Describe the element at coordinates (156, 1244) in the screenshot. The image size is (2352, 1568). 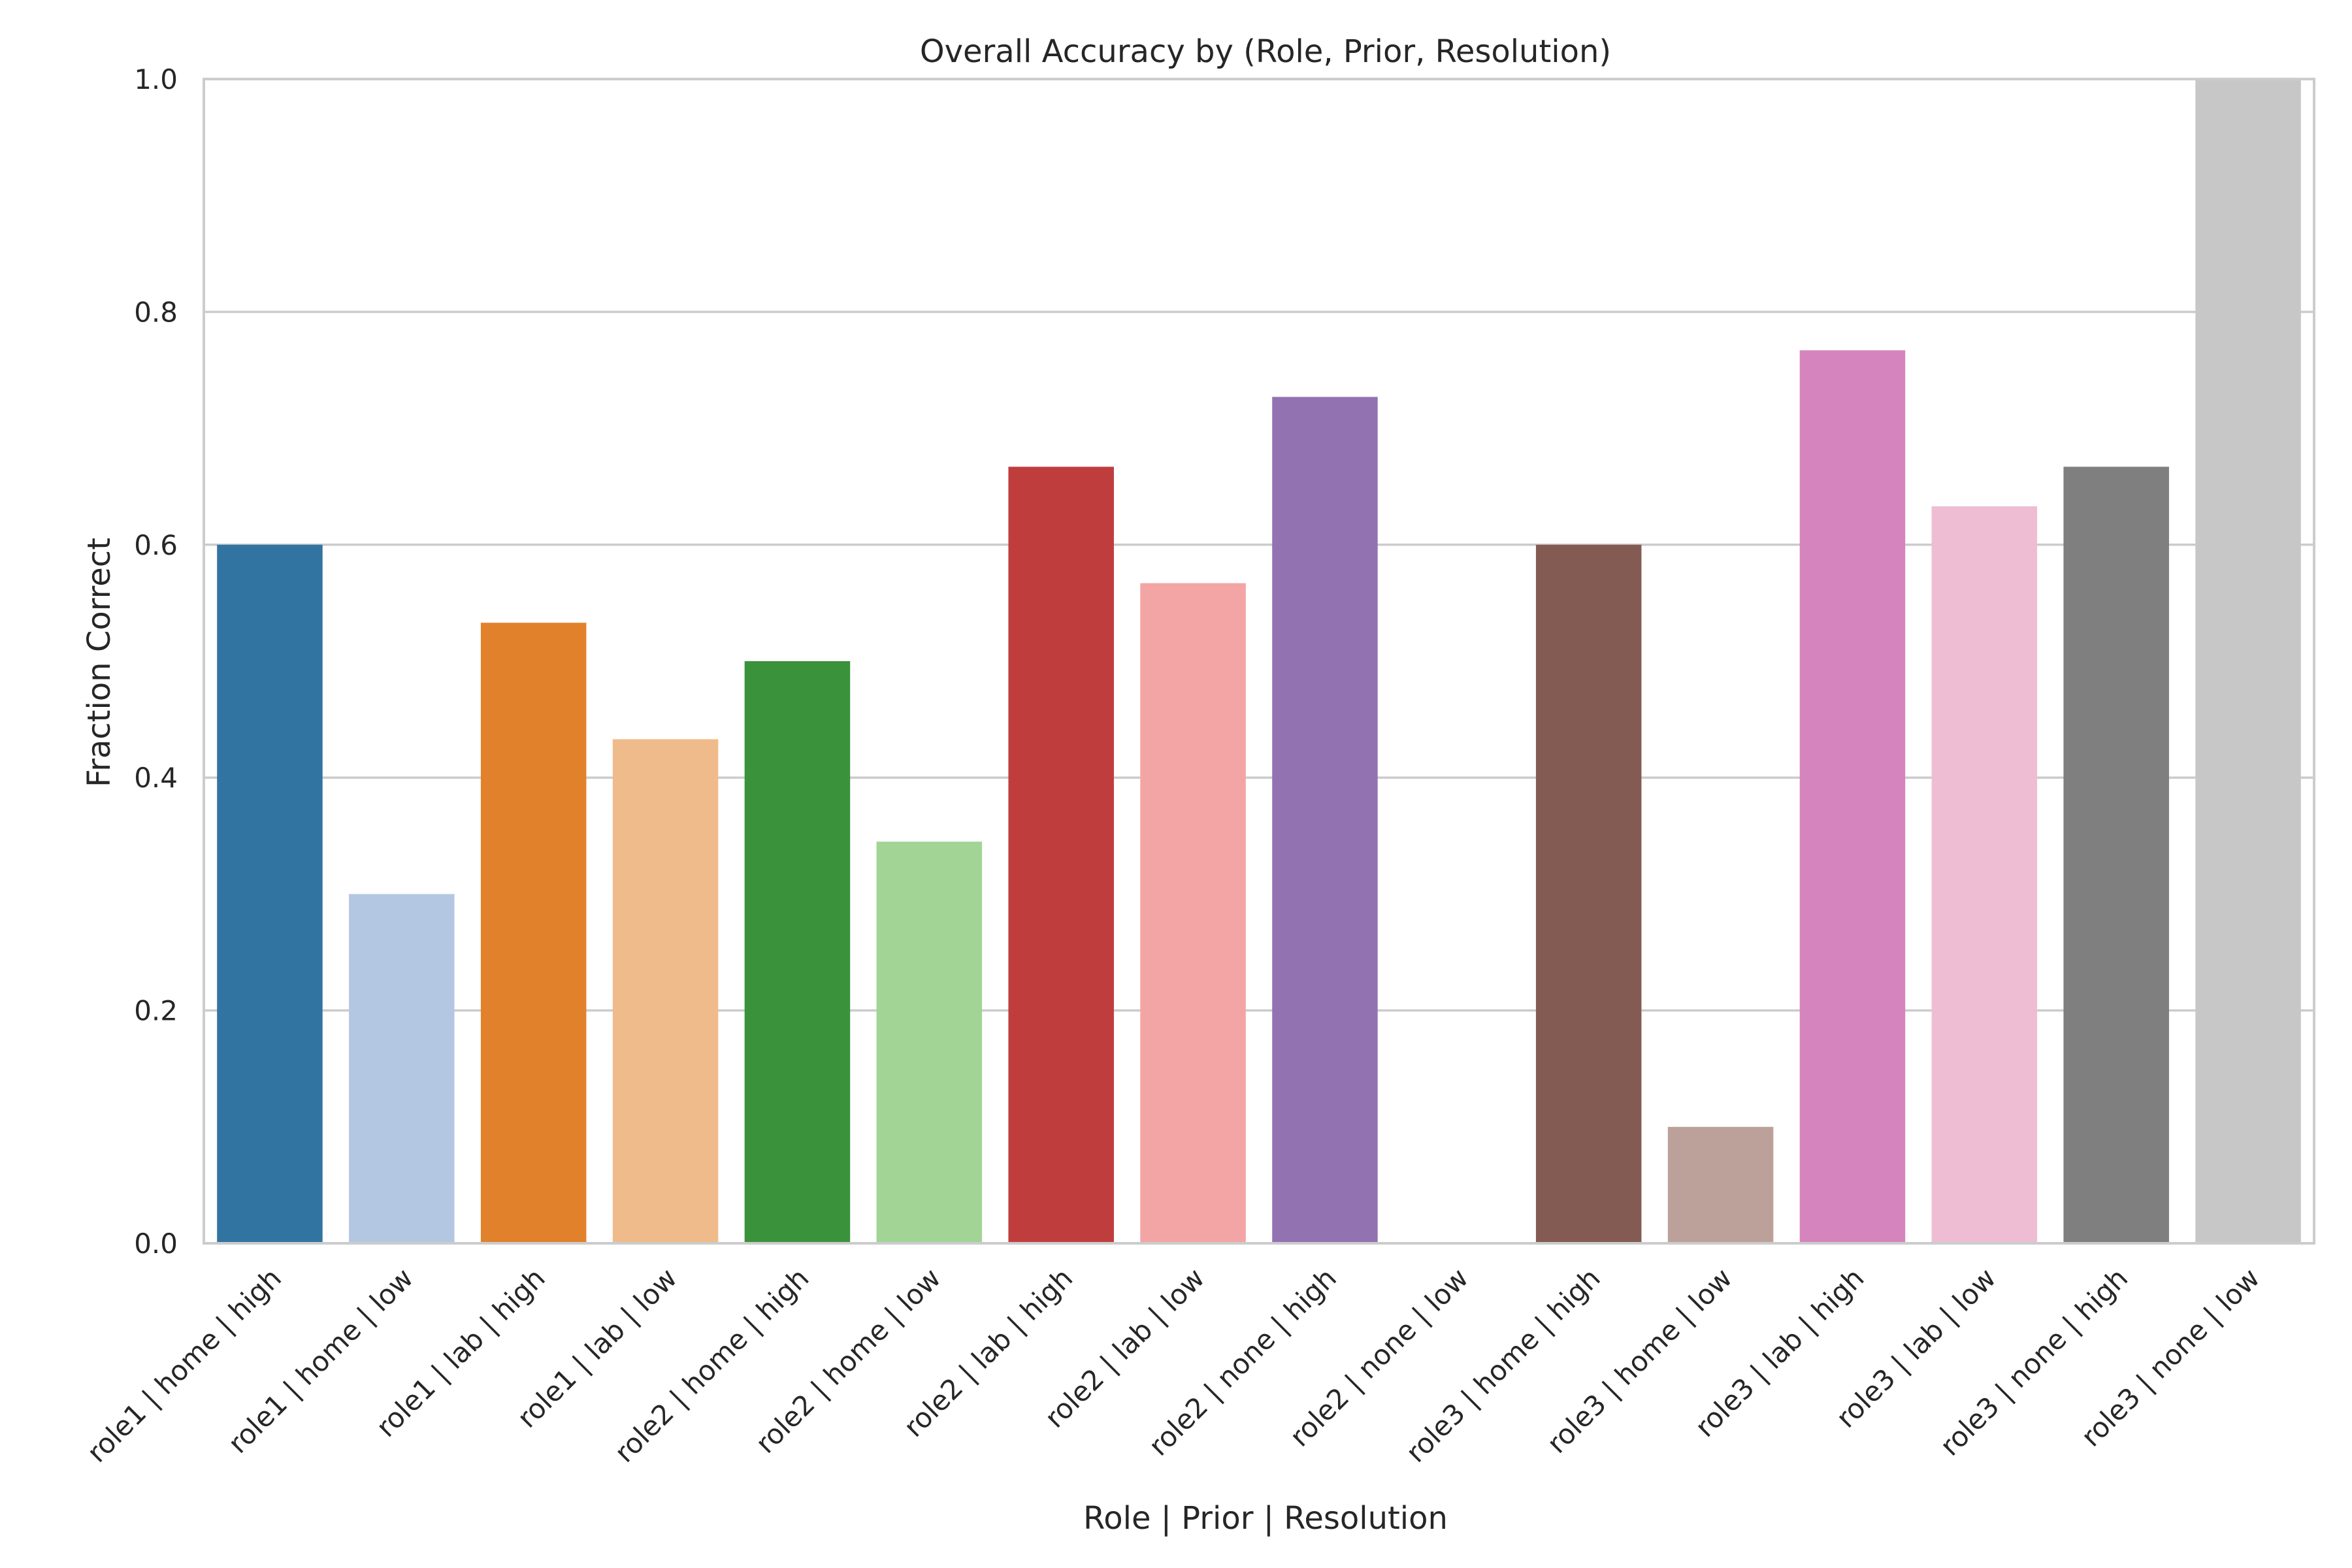
I see `y-tick-label: 0.0` at that location.